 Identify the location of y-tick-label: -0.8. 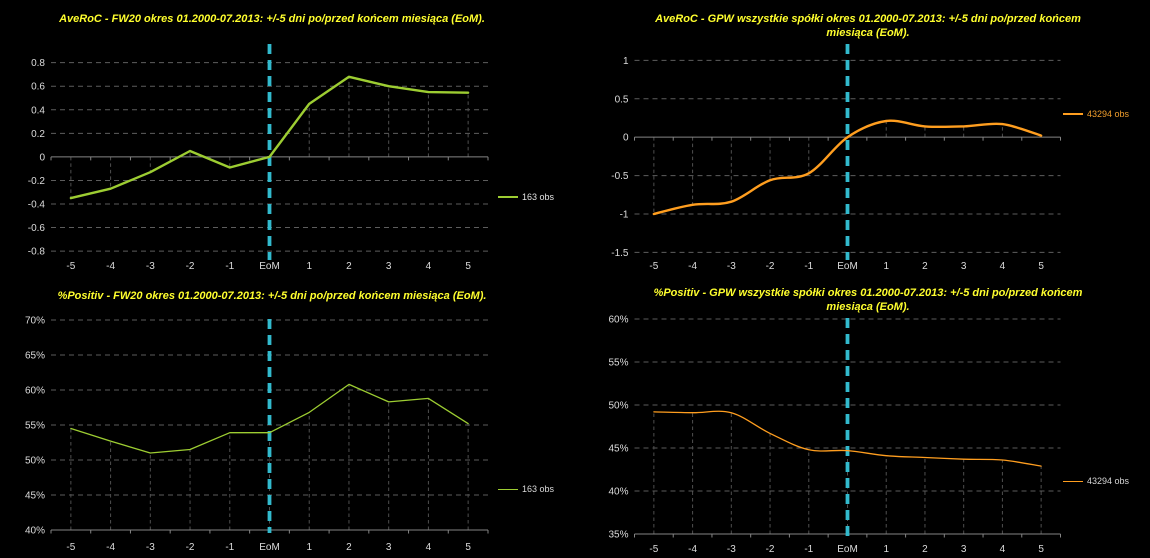
(37, 252).